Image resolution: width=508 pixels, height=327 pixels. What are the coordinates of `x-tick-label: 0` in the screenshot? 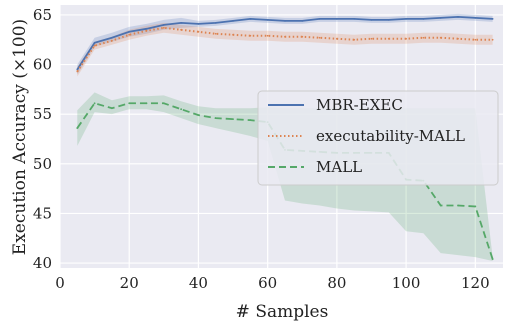 It's located at (60, 283).